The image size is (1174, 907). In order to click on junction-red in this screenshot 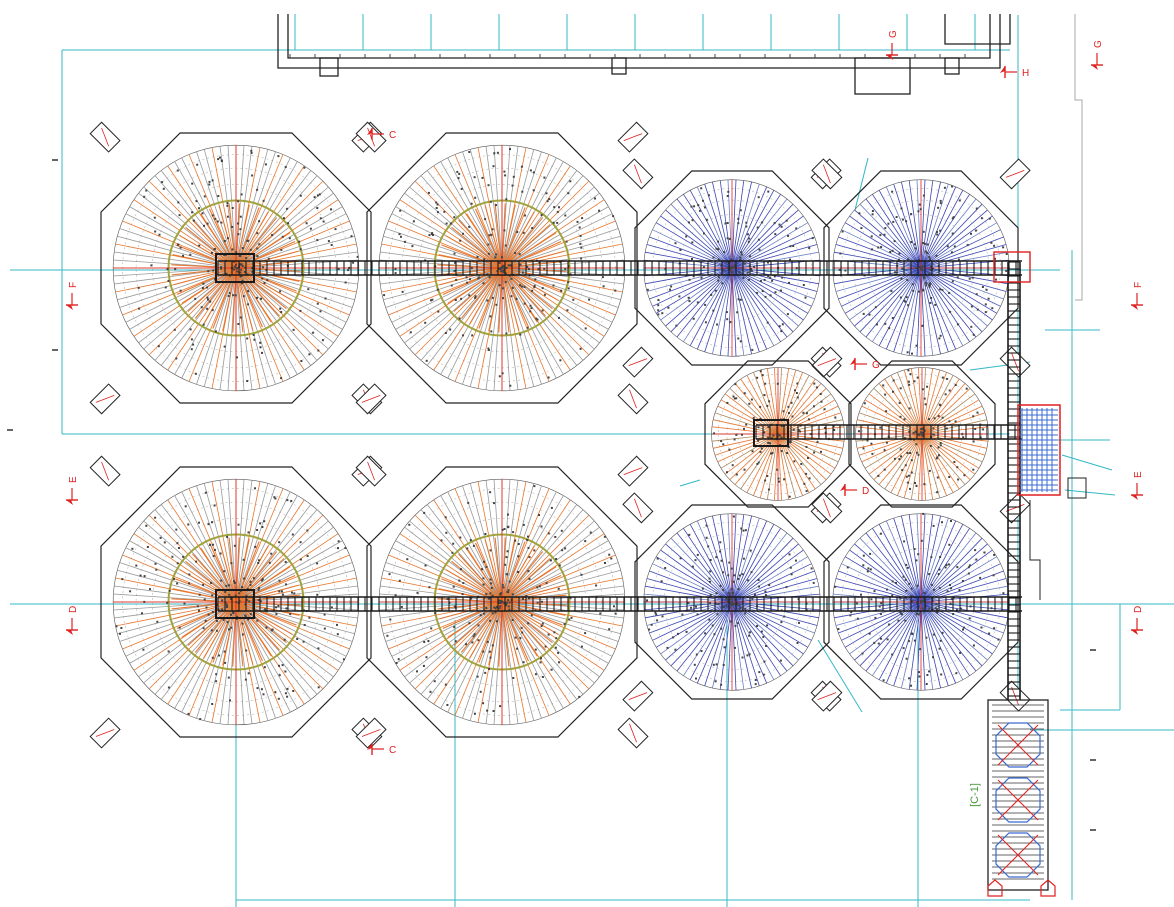, I will do `click(1012, 267)`.